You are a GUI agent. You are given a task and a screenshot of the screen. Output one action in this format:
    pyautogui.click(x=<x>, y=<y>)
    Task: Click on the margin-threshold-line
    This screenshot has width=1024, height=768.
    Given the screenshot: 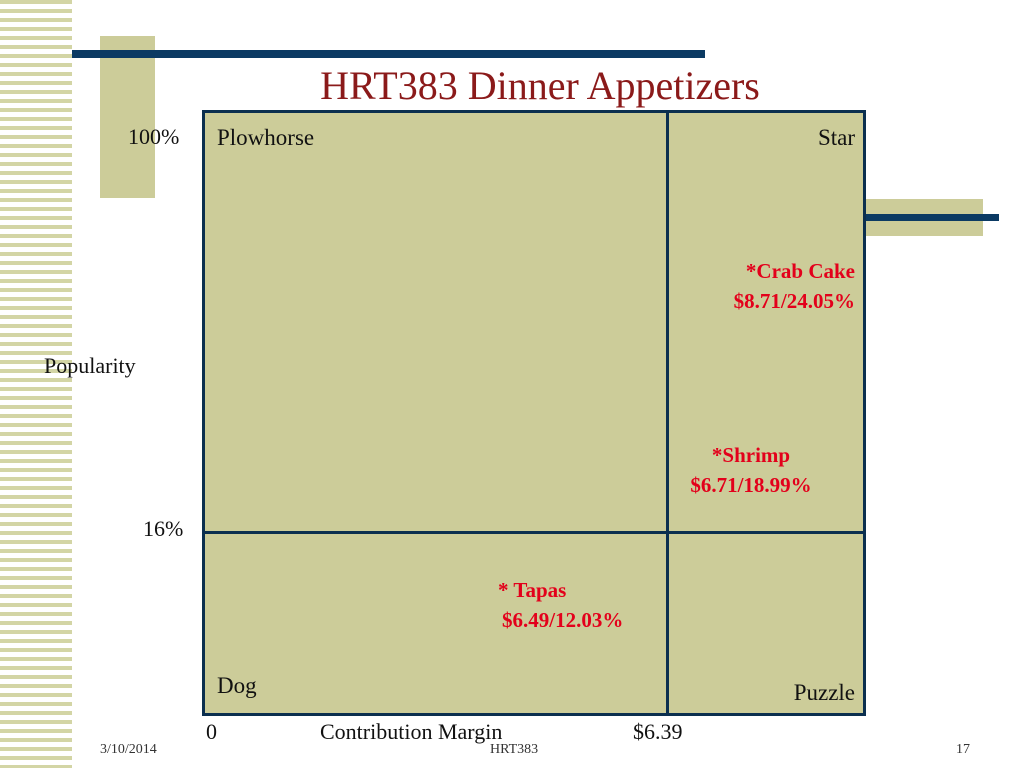 What is the action you would take?
    pyautogui.click(x=667, y=413)
    